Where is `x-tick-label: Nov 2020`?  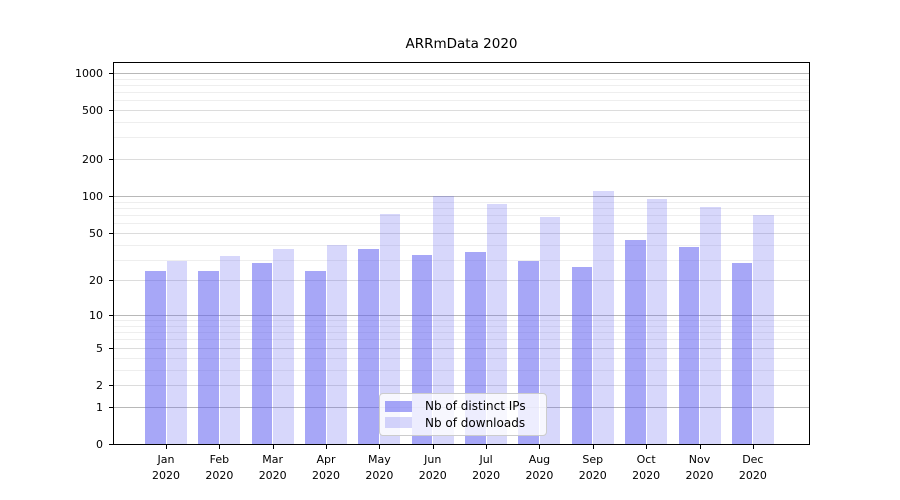
x-tick-label: Nov 2020 is located at coordinates (700, 467).